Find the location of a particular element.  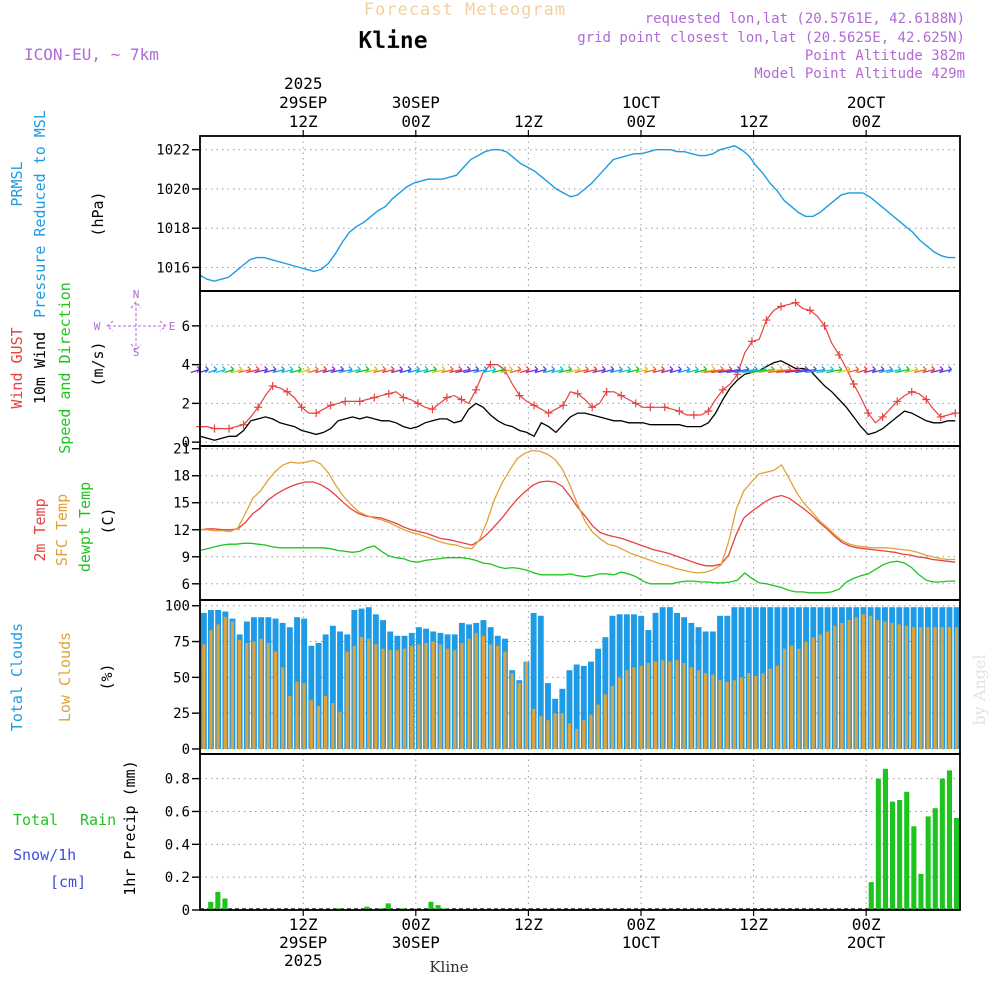

point-altitude: Point Altitude 382m is located at coordinates (885, 56).